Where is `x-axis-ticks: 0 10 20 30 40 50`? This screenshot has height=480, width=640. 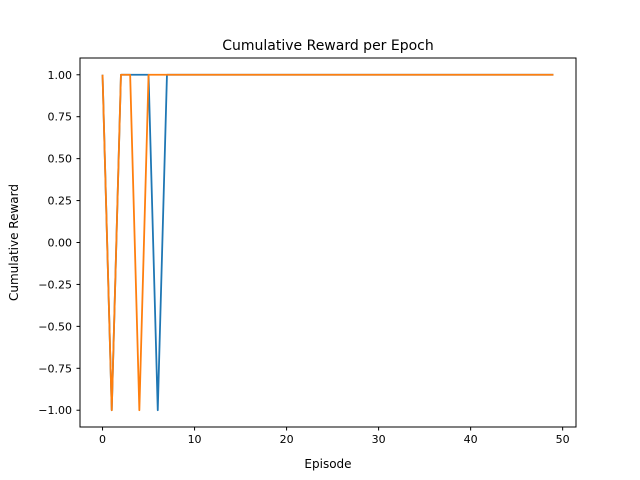
x-axis-ticks: 0 10 20 30 40 50 is located at coordinates (334, 436).